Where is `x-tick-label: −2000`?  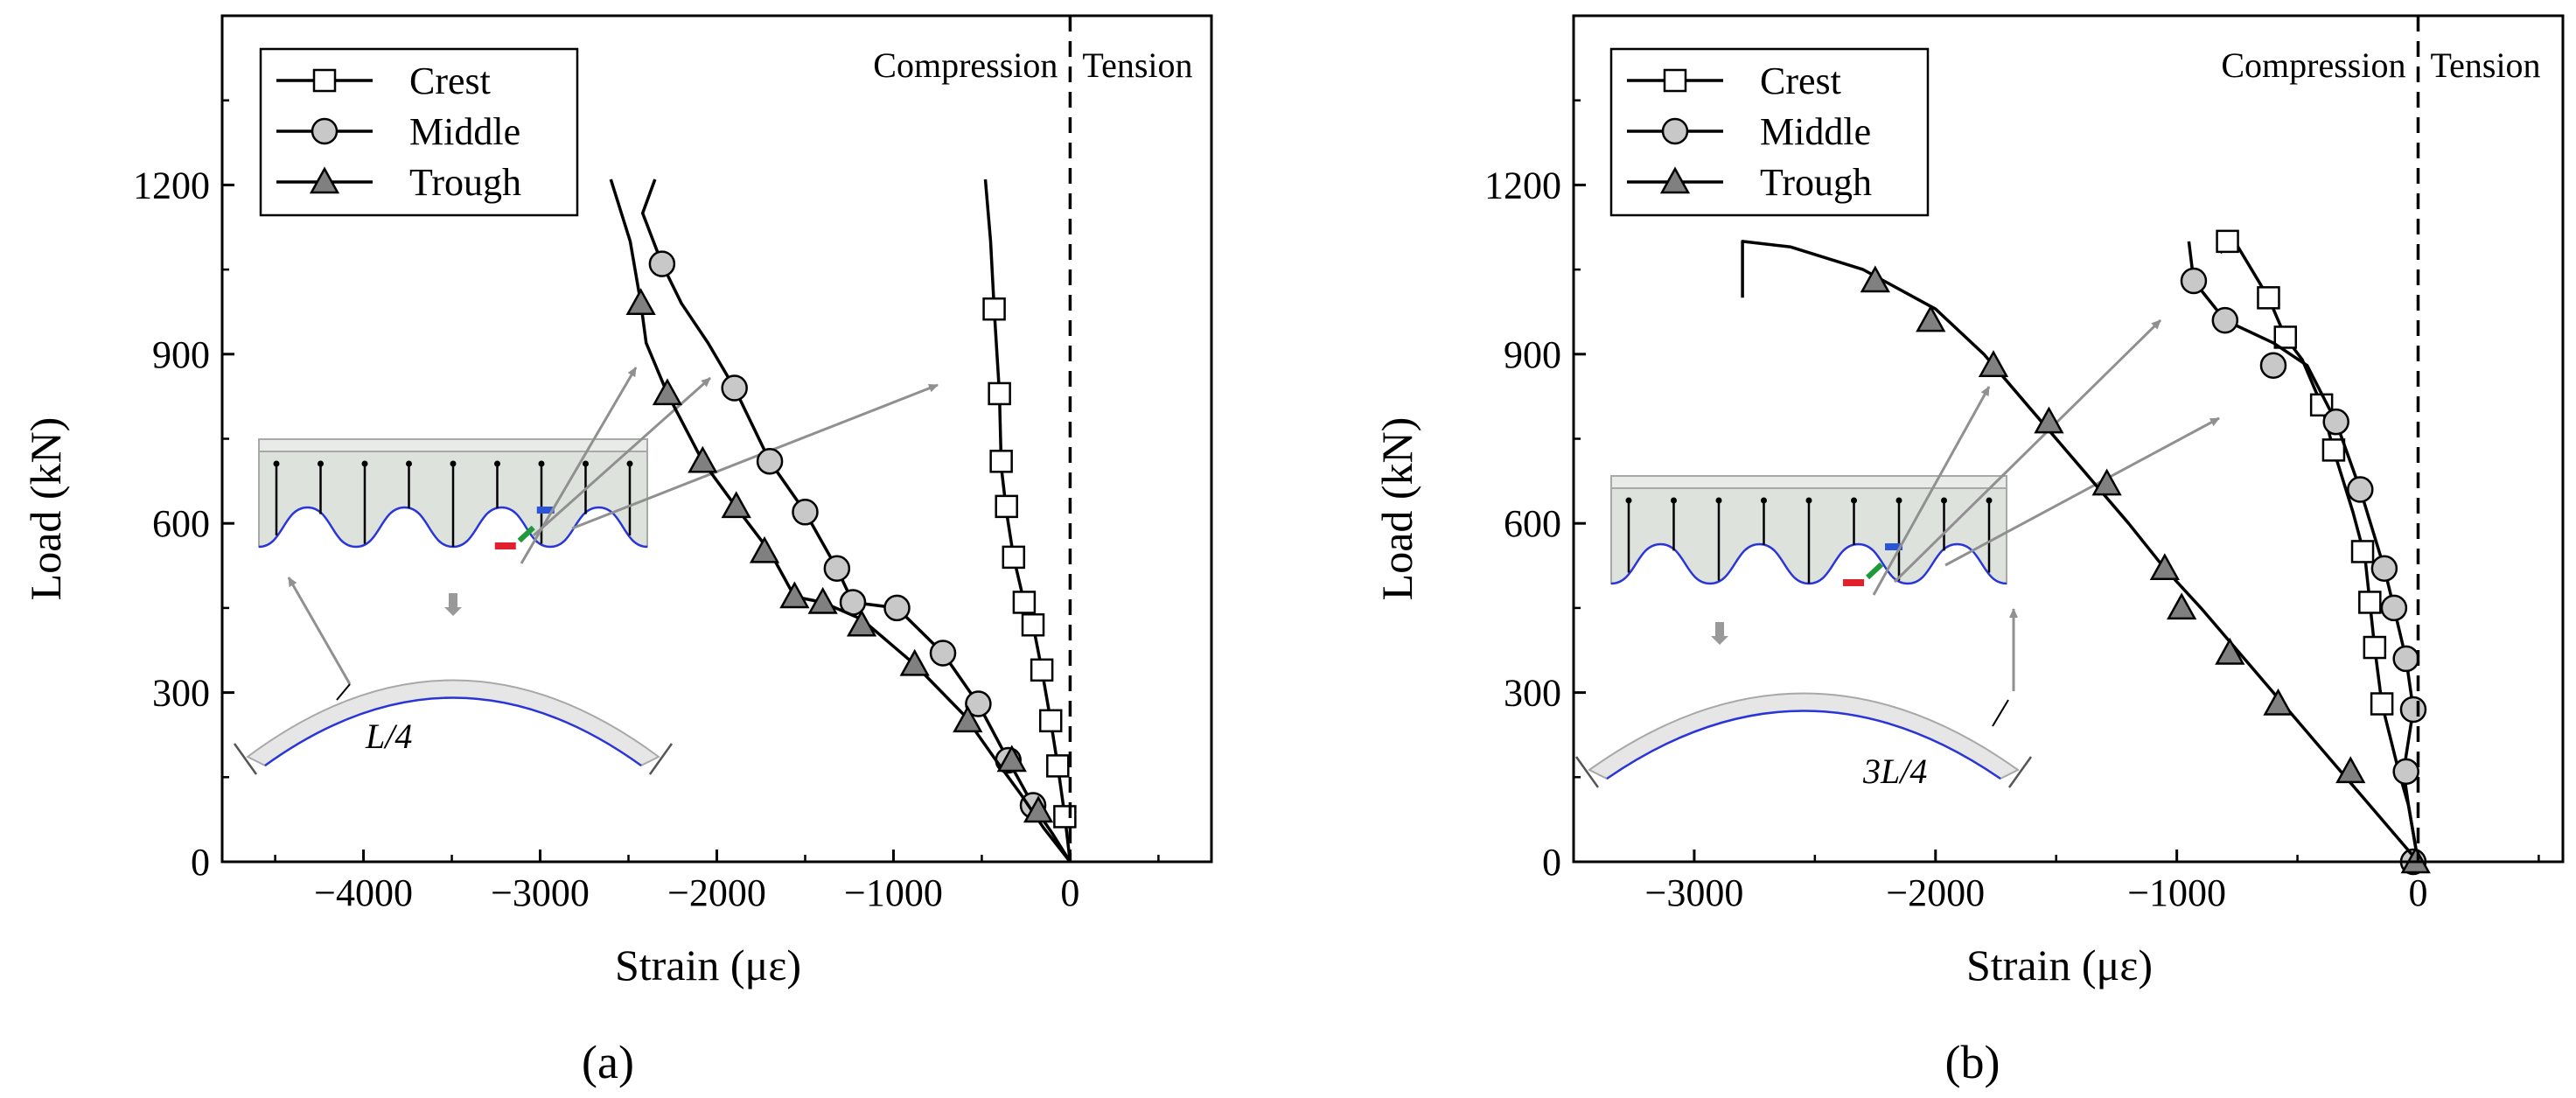
x-tick-label: −2000 is located at coordinates (1936, 892).